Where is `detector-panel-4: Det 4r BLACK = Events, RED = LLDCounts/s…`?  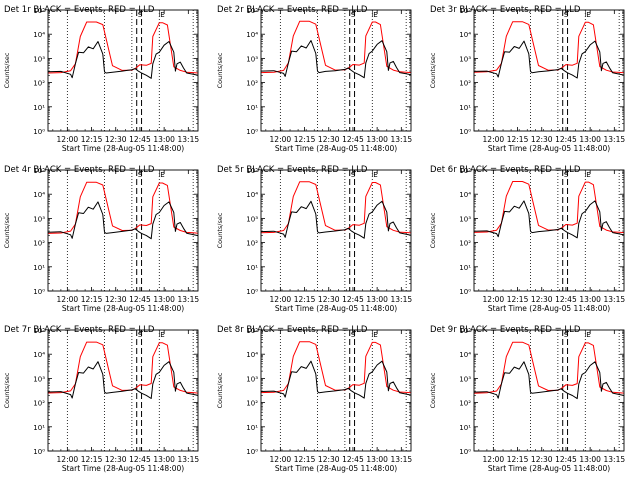 detector-panel-4: Det 4r BLACK = Events, RED = LLDCounts/s… is located at coordinates (101, 239).